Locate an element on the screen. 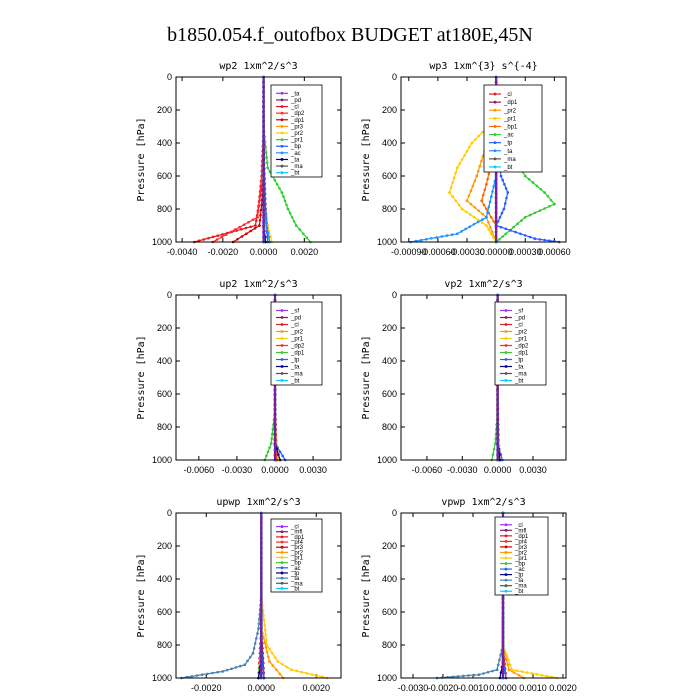 The image size is (700, 700). legend-label: _pd is located at coordinates (519, 319).